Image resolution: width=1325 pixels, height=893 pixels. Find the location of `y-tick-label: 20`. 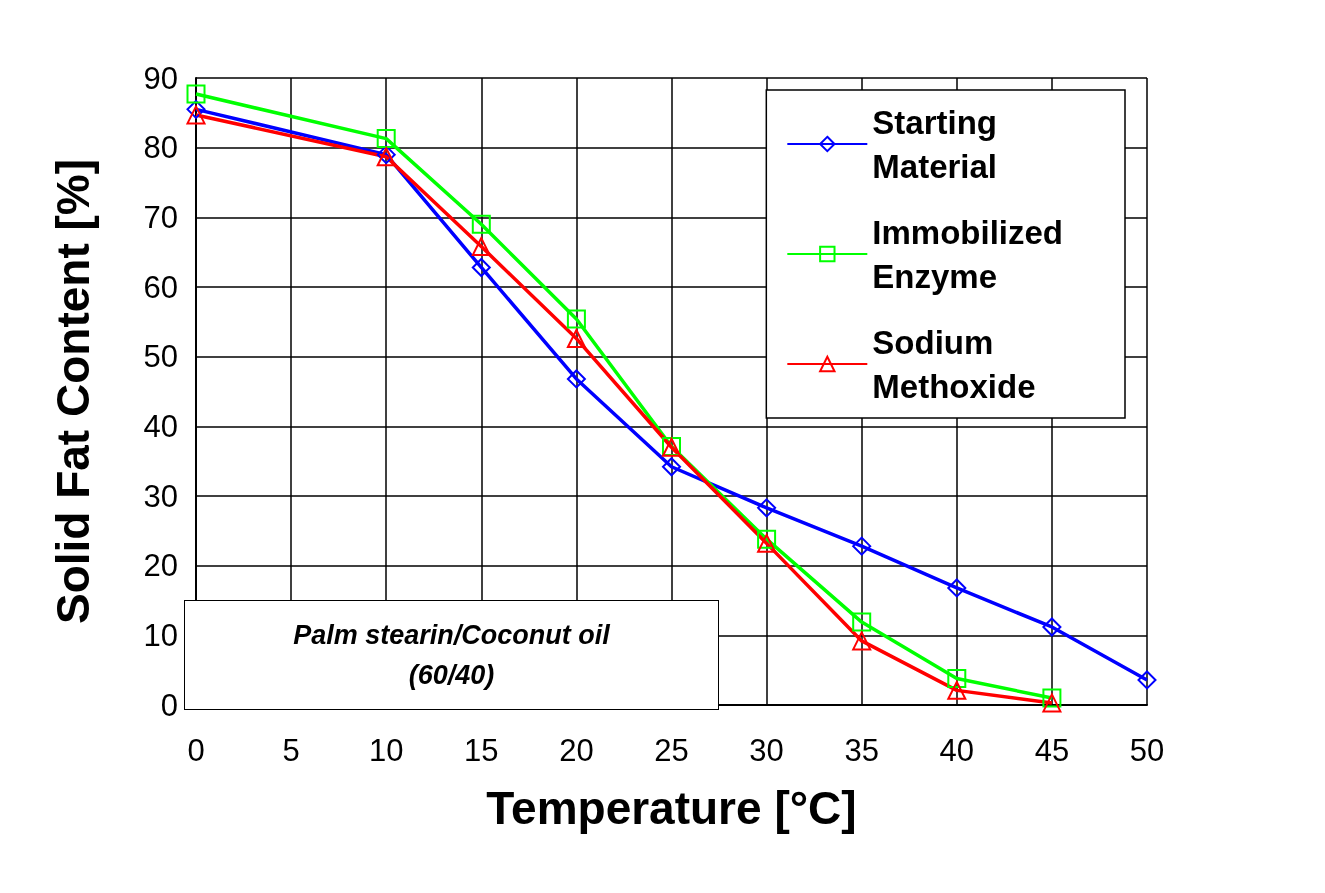

y-tick-label: 20 is located at coordinates (160, 566).